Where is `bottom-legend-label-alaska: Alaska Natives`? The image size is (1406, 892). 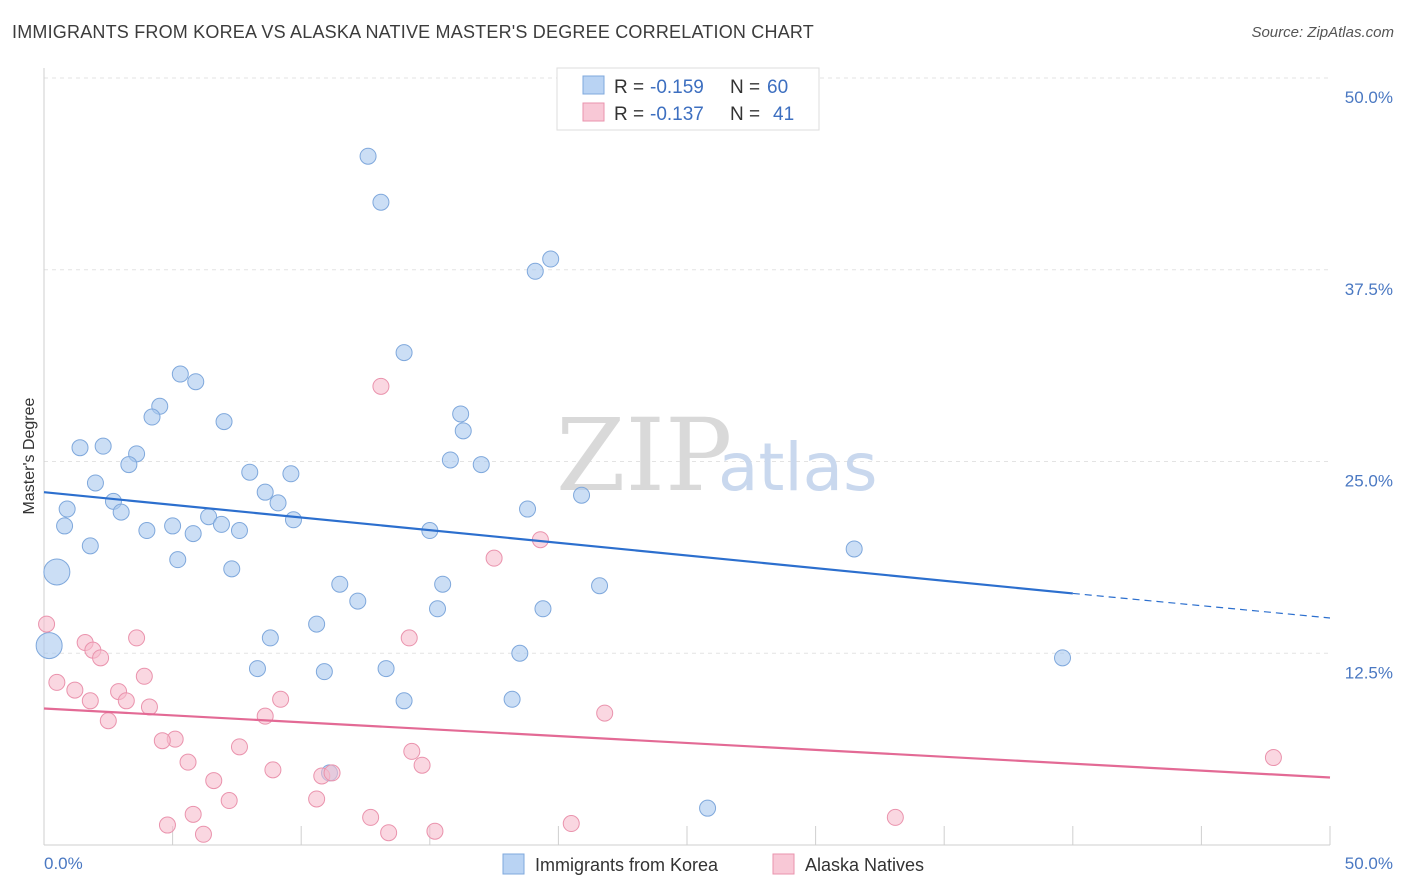
bottom-legend-label-alaska: Alaska Natives is located at coordinates (864, 865).